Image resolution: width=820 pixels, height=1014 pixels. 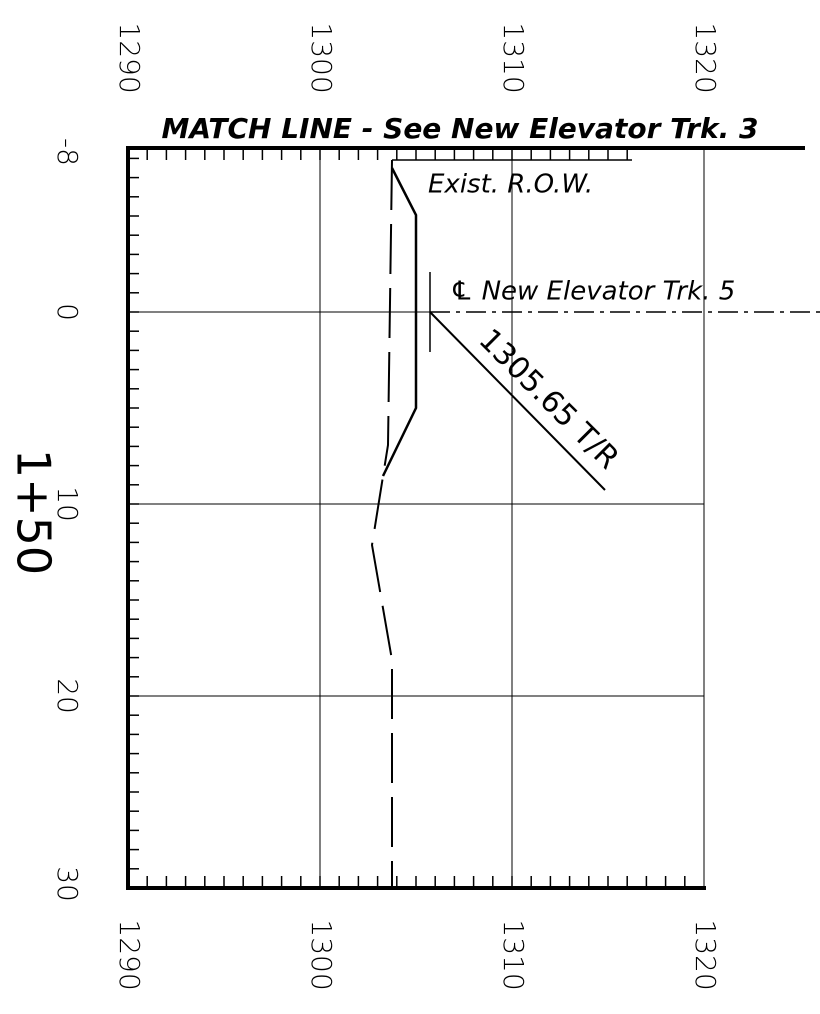 What do you see at coordinates (67, 312) in the screenshot?
I see `offset-label: 0` at bounding box center [67, 312].